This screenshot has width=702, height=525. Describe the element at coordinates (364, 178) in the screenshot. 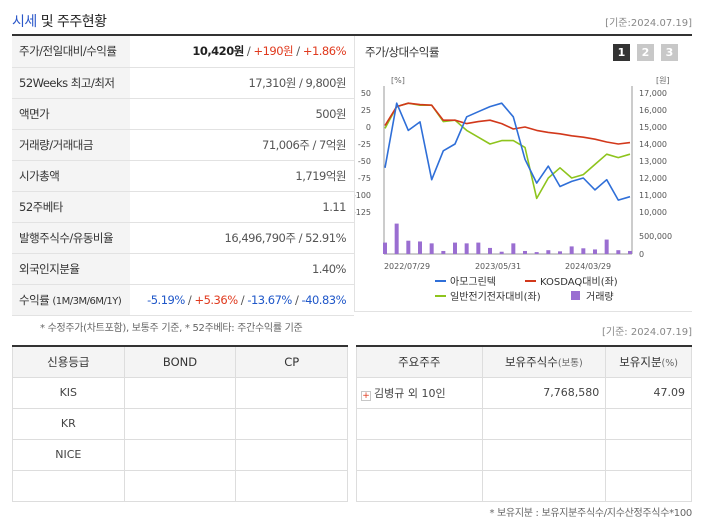

I see `left-tick-label: -75` at that location.